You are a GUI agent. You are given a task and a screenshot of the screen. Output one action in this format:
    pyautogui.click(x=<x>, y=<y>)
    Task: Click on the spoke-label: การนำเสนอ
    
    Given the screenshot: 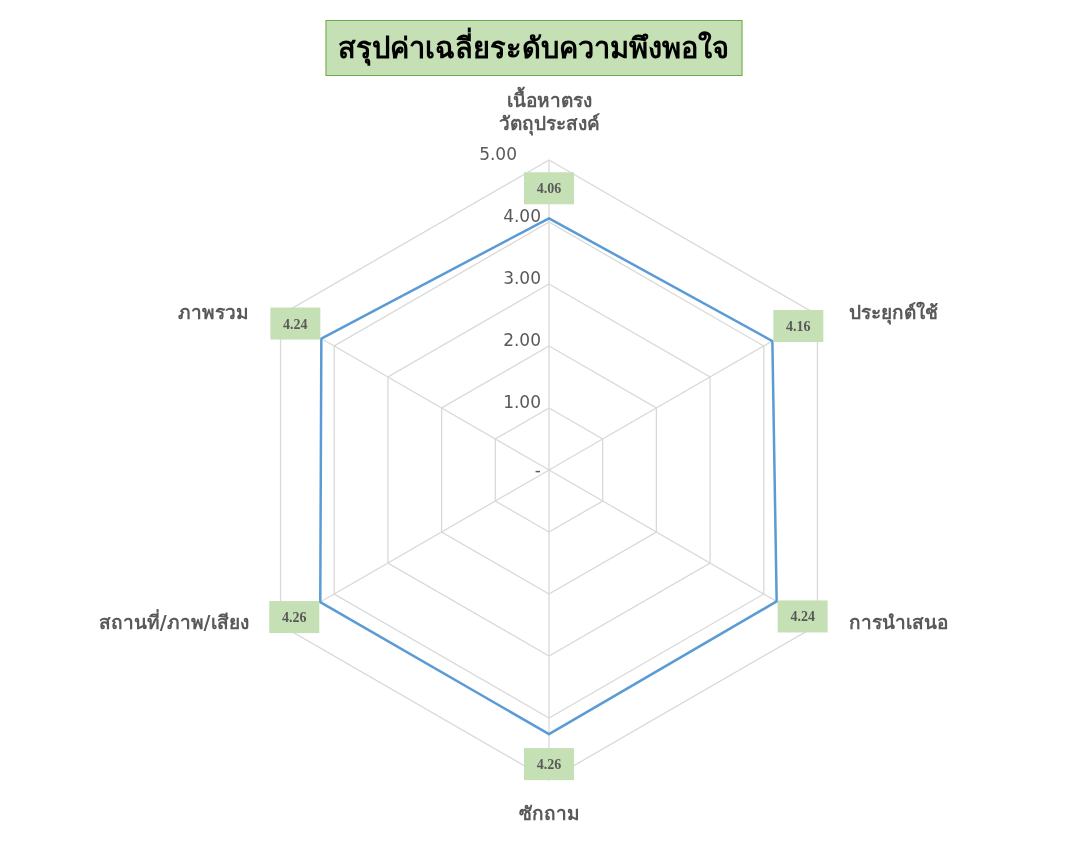 What is the action you would take?
    pyautogui.click(x=899, y=623)
    